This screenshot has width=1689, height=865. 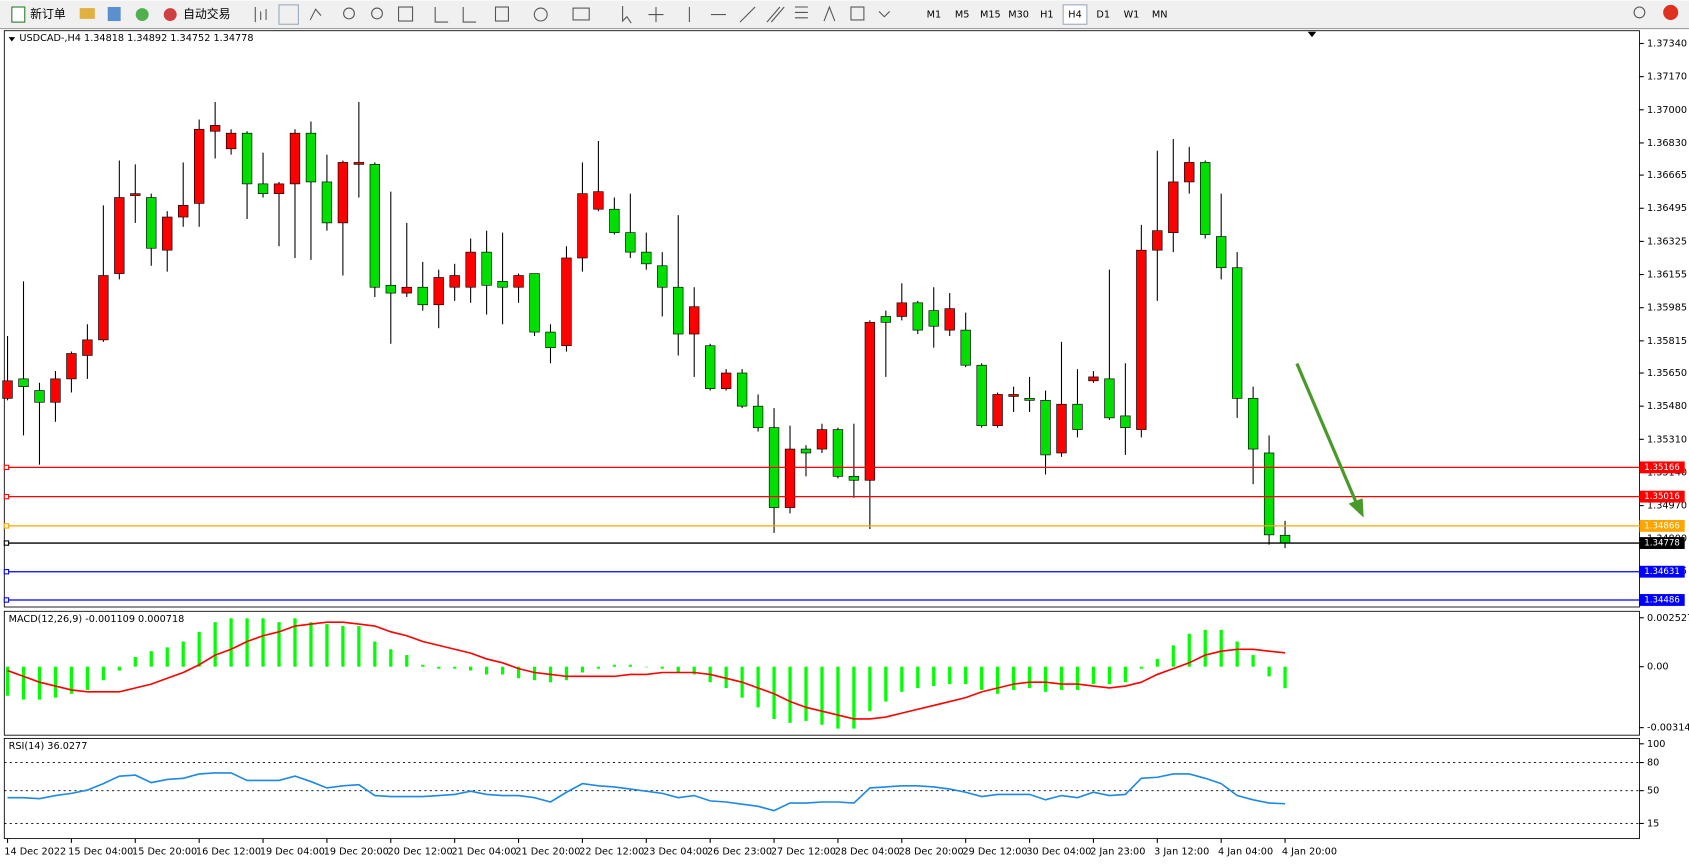 I want to click on x-tick-label: 19 Dec 04:00, so click(x=292, y=852).